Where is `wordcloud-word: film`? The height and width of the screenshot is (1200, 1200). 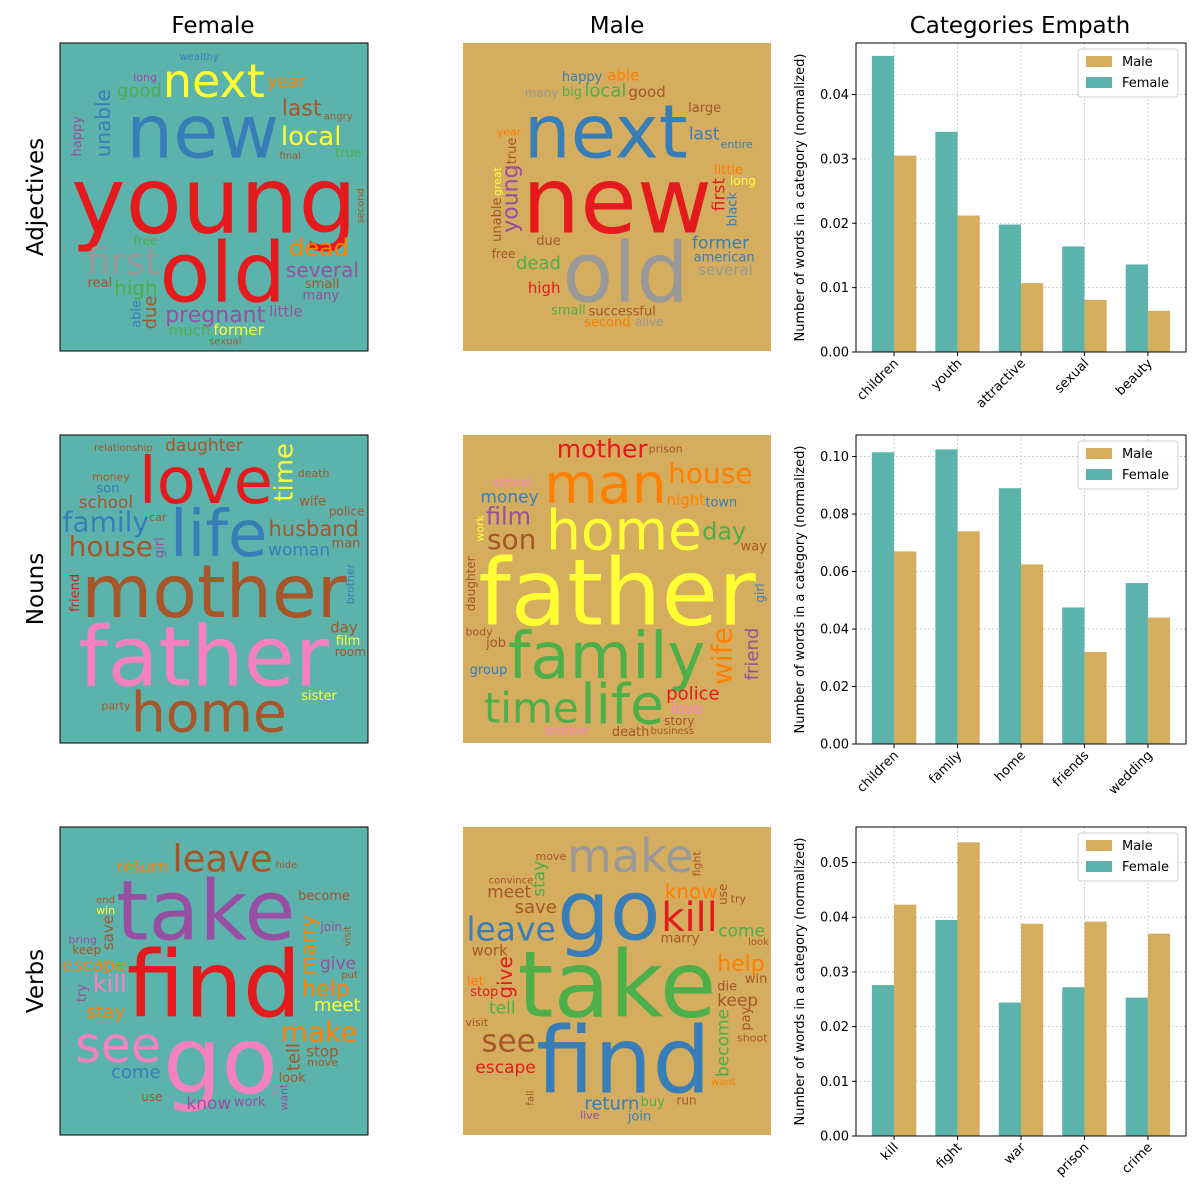
wordcloud-word: film is located at coordinates (348, 641).